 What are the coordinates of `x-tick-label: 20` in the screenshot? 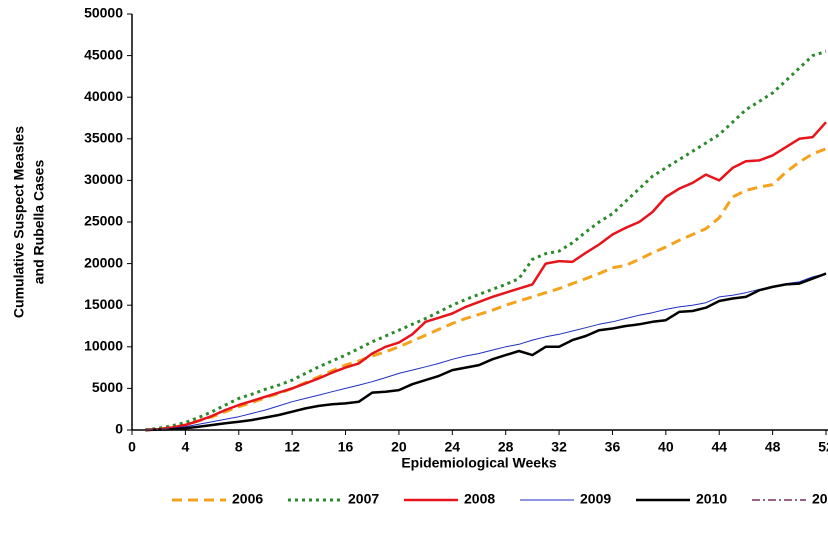 It's located at (399, 447).